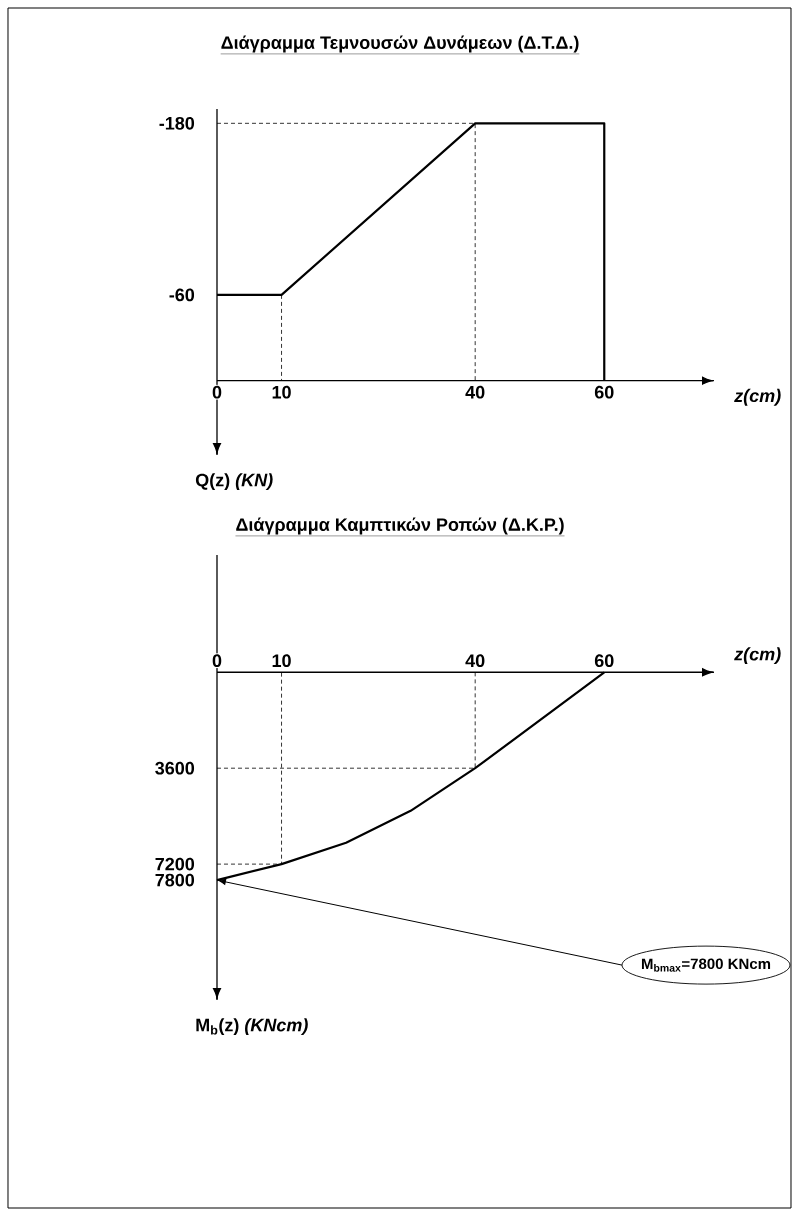 Image resolution: width=800 pixels, height=1216 pixels. Describe the element at coordinates (175, 864) in the screenshot. I see `y-tick-label: 7200` at that location.